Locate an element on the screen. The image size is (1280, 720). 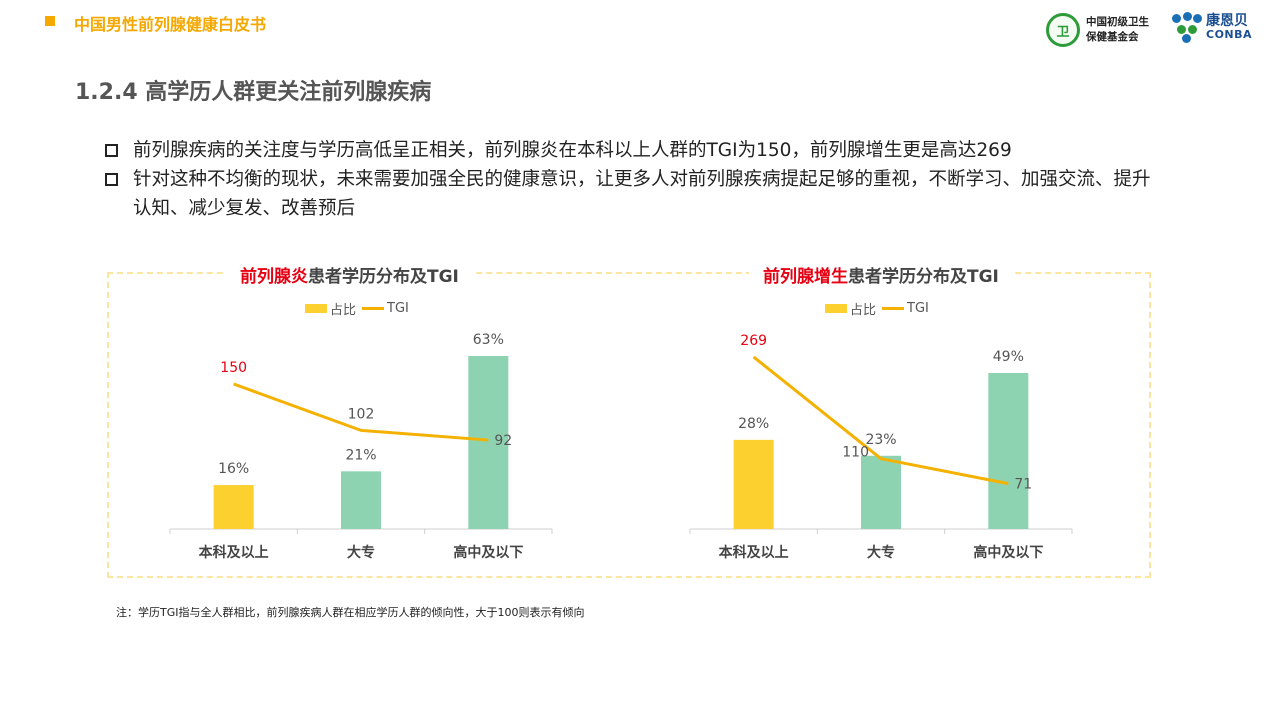
chart-title-prostatitis: 前列腺炎患者学历分布及TGI is located at coordinates (349, 274).